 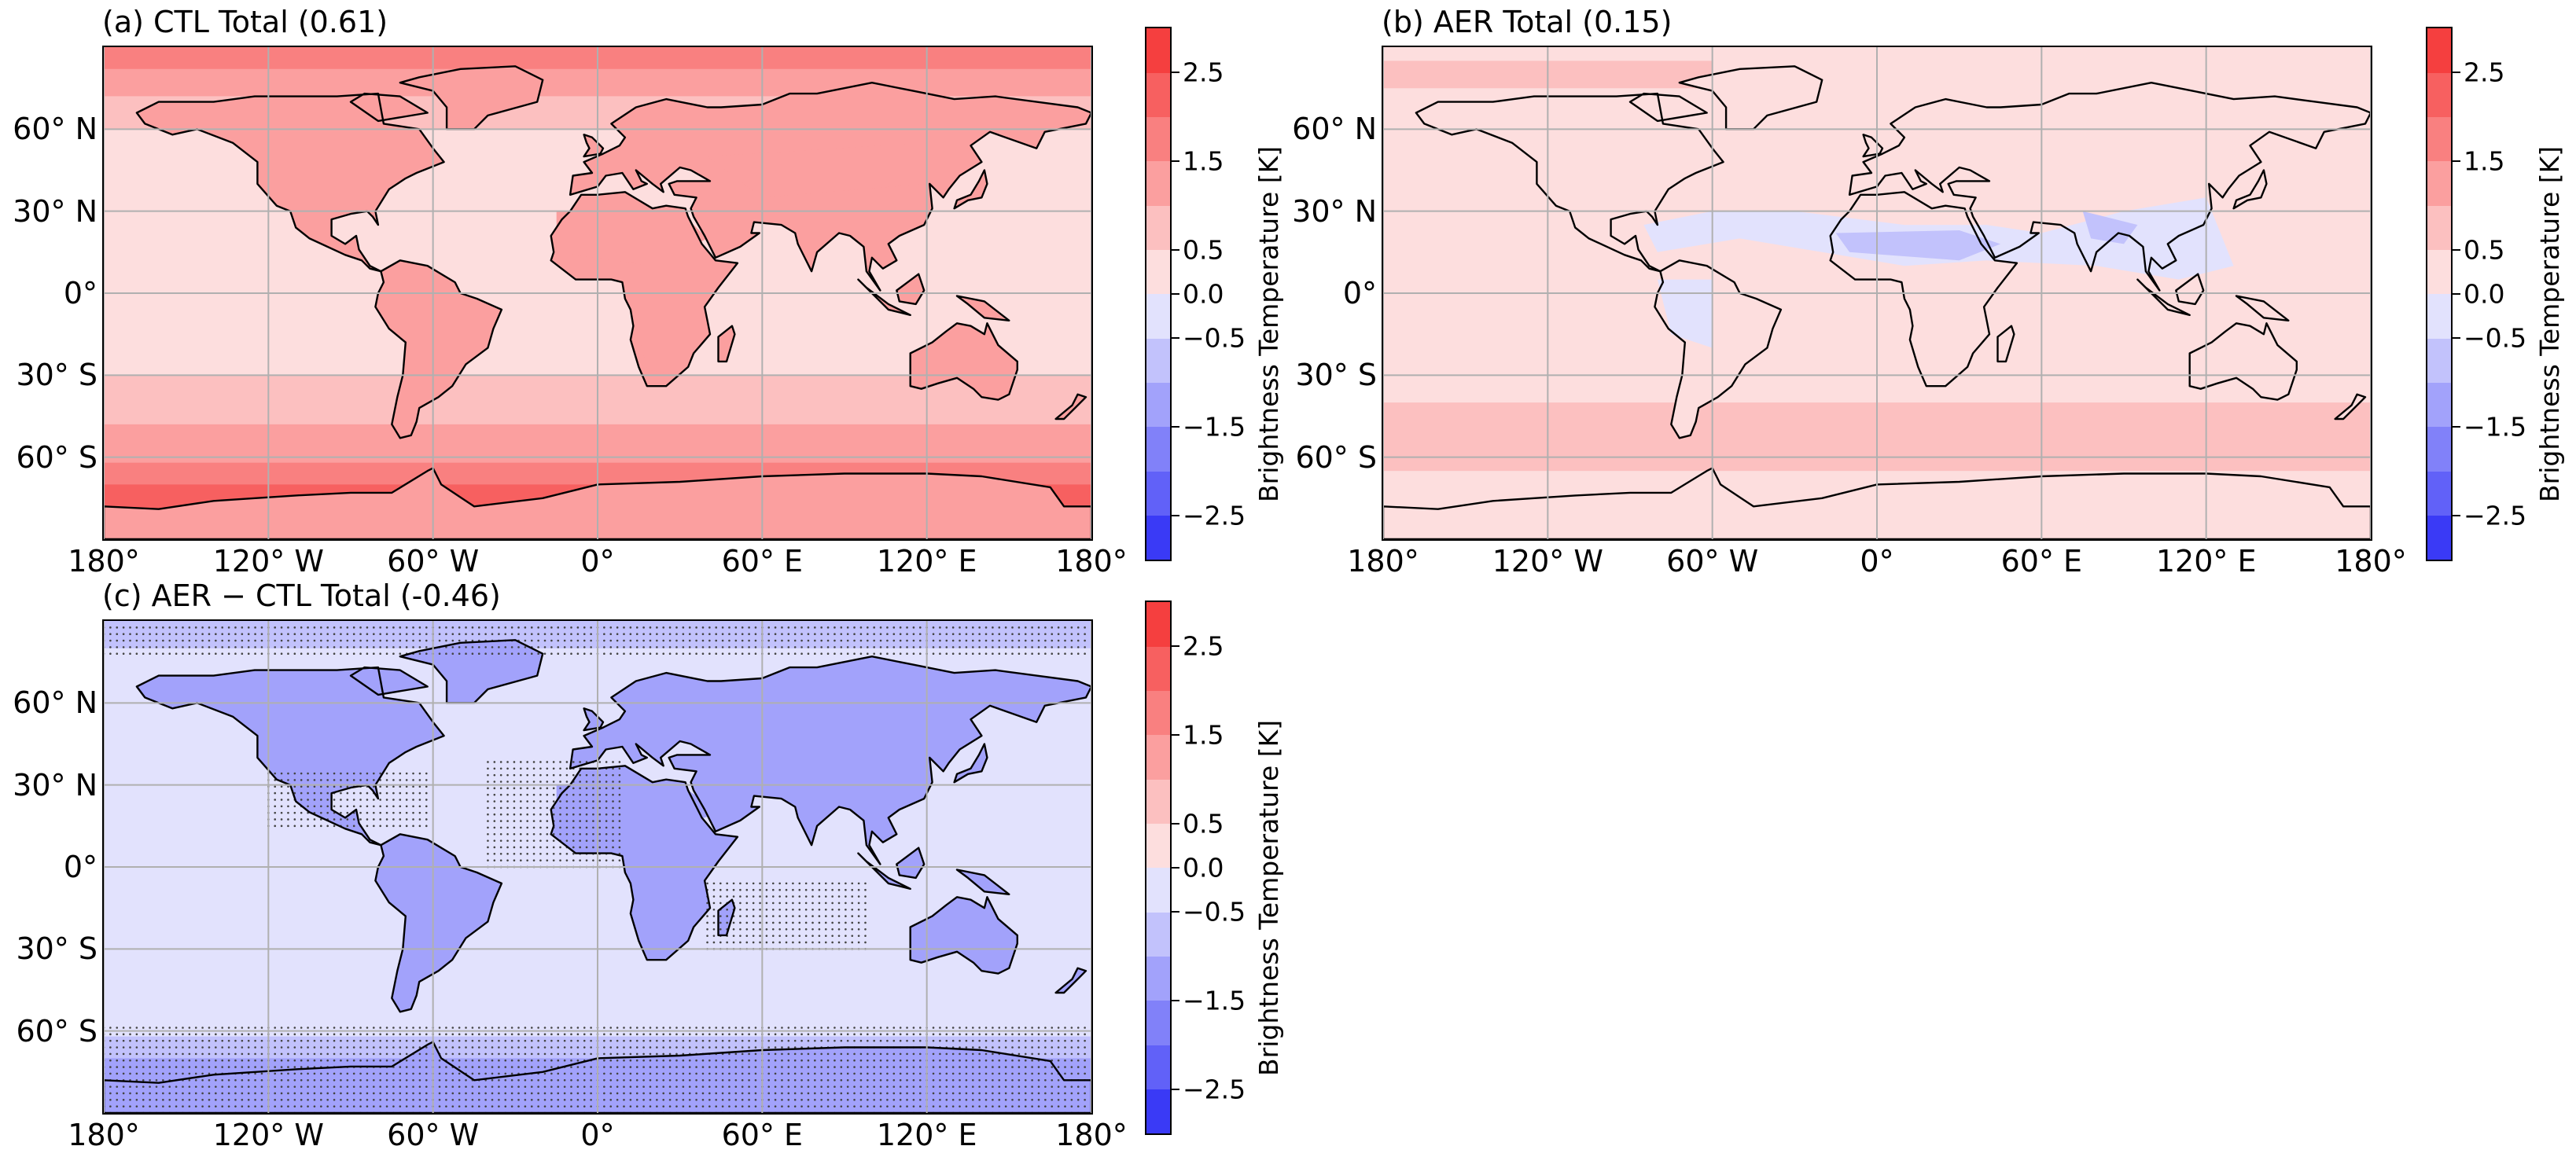 What do you see at coordinates (1071, 407) in the screenshot?
I see `coastline-nz` at bounding box center [1071, 407].